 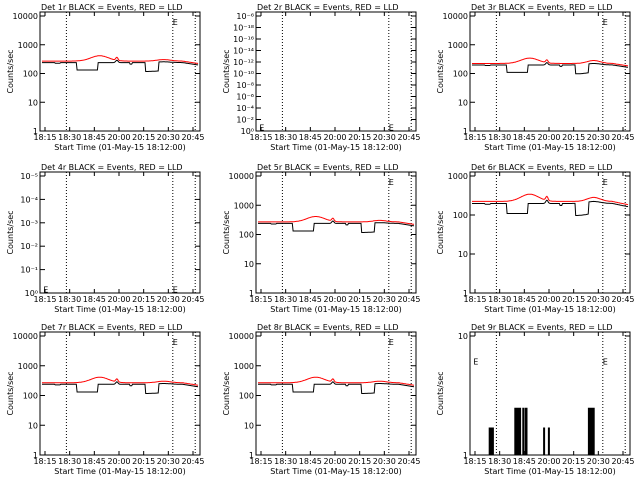 What do you see at coordinates (31, 293) in the screenshot?
I see `y-tick-label: 10⁰` at bounding box center [31, 293].